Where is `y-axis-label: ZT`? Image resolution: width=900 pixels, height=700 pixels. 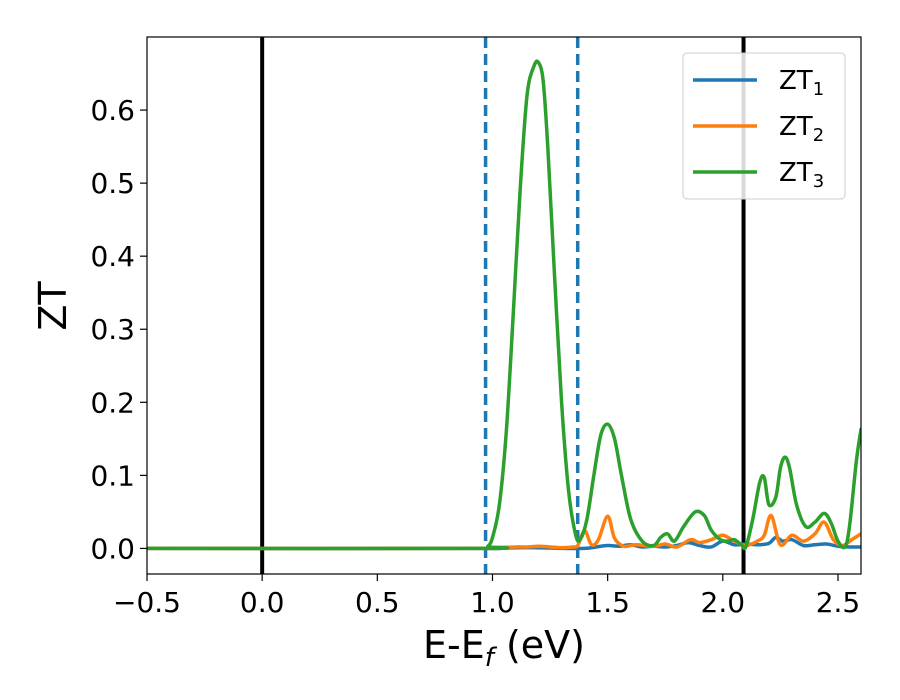
y-axis-label: ZT is located at coordinates (53, 306).